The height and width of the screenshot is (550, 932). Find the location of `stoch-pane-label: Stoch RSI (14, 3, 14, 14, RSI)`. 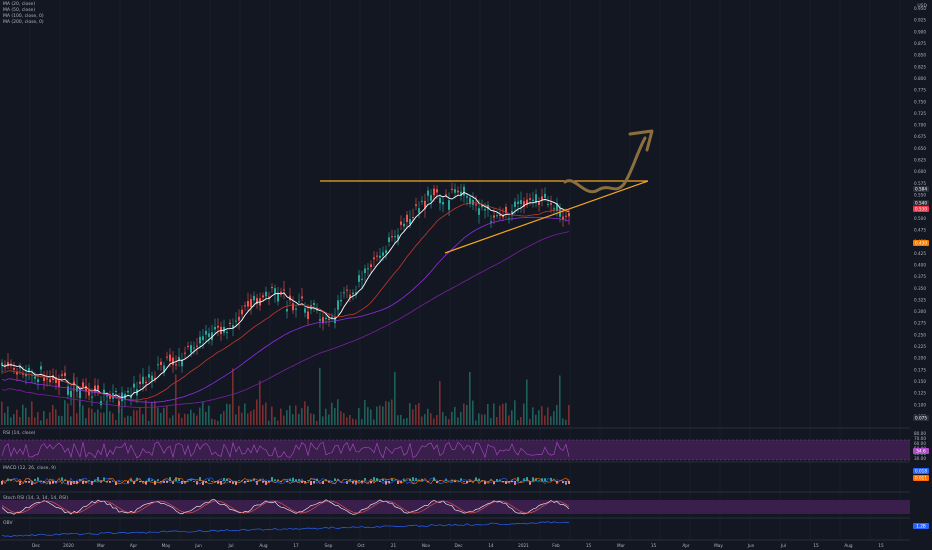

stoch-pane-label: Stoch RSI (14, 3, 14, 14, RSI) is located at coordinates (36, 498).